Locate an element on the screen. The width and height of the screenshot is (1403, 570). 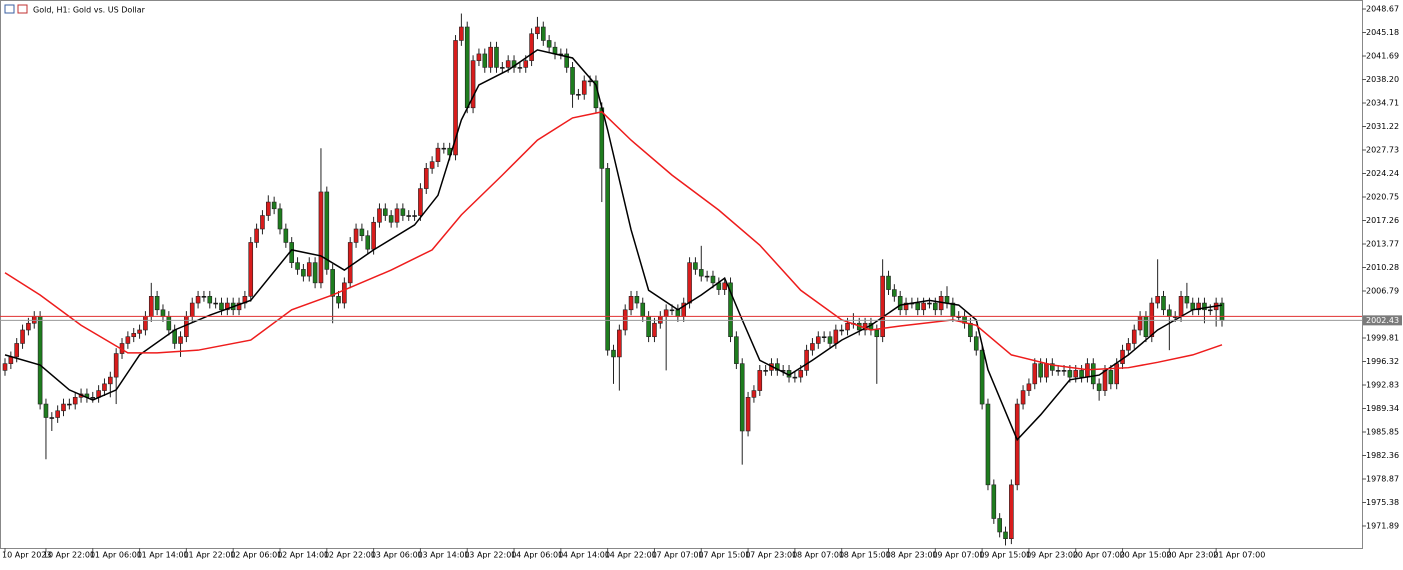
x-tick-label: 19 Apr 15:00 is located at coordinates (1005, 555).